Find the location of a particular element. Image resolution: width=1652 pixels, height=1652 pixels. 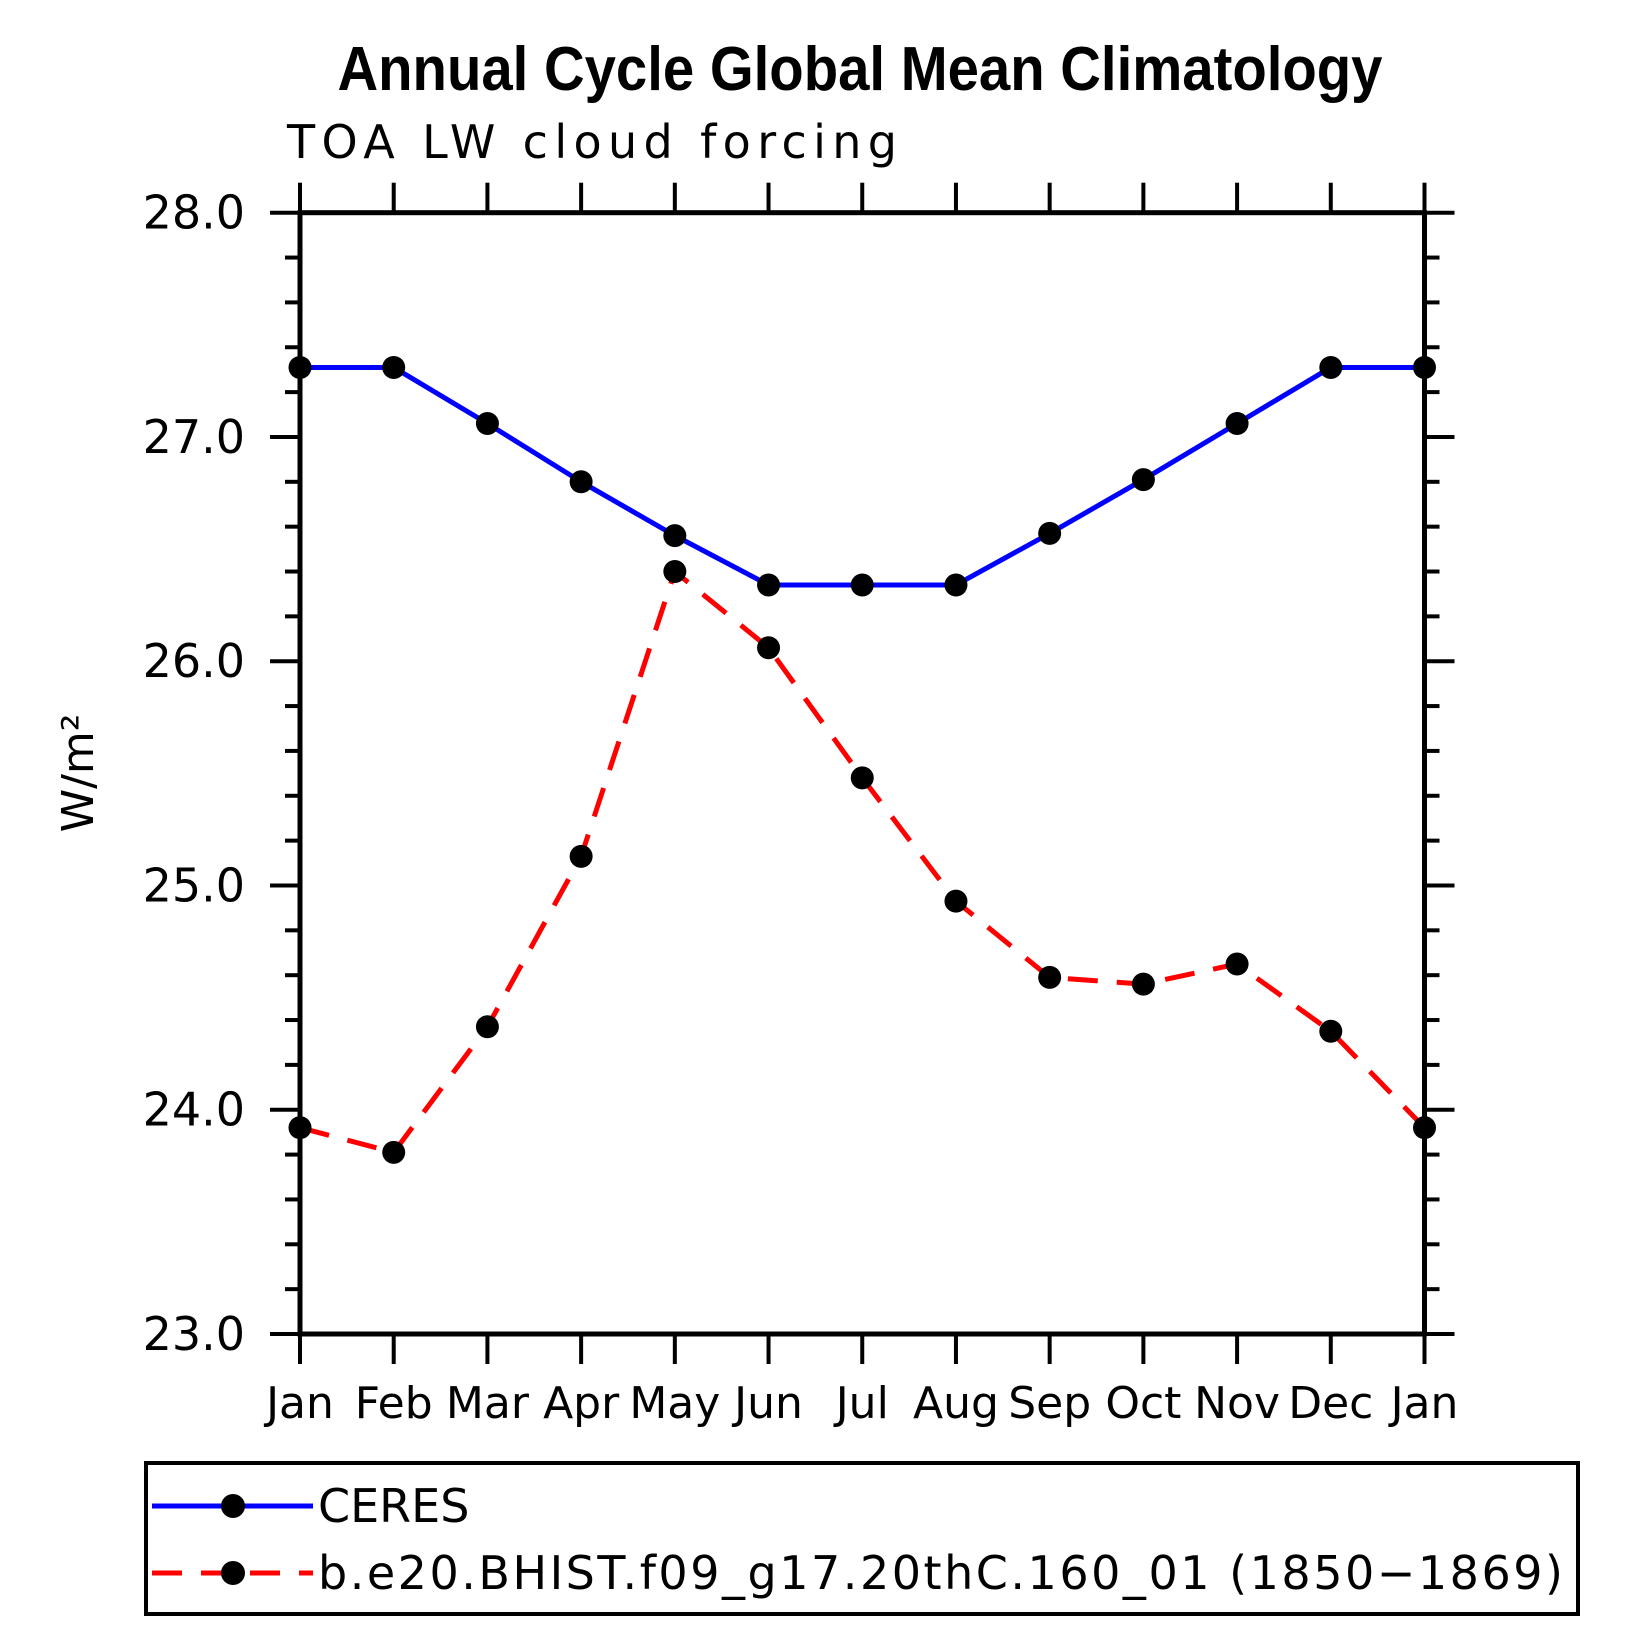

series-line-CERES is located at coordinates (862, 476).